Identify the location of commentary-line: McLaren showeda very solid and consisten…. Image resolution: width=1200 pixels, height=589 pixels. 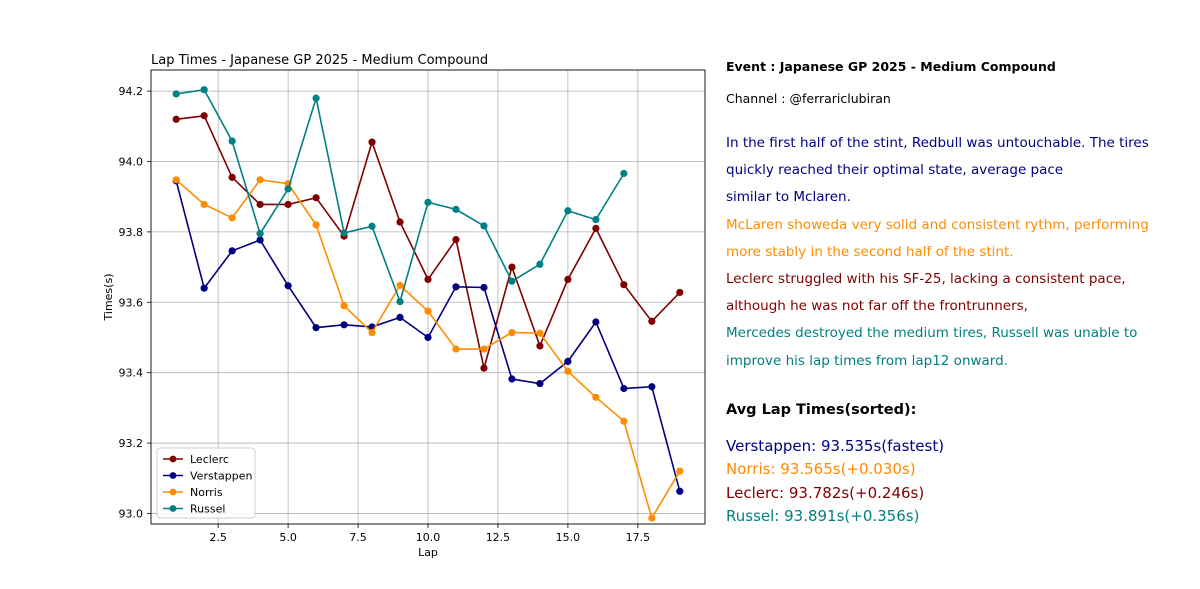
(937, 224).